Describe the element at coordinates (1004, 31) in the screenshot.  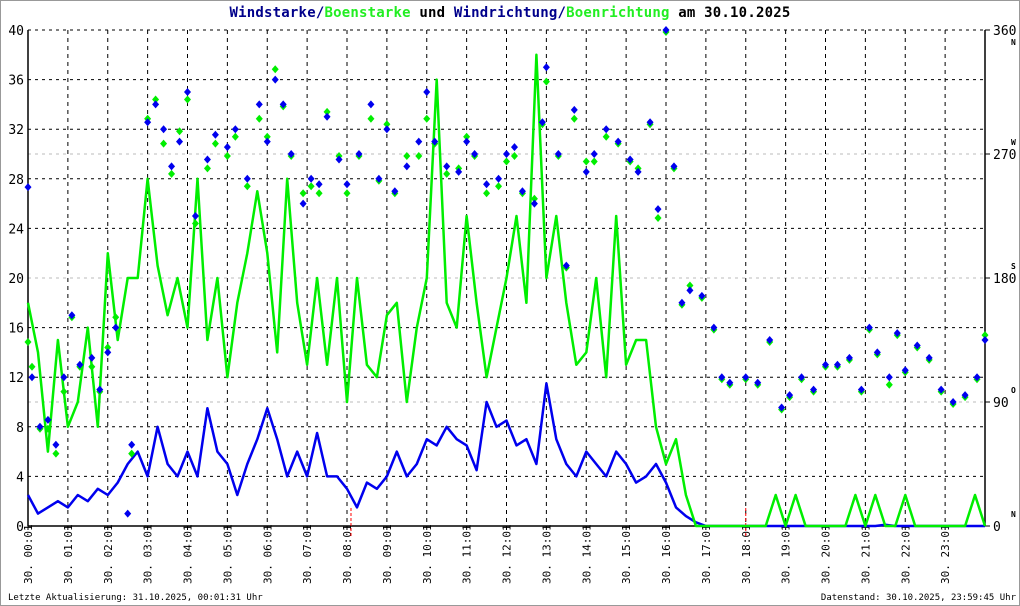
I see `y-tick-label-right: 360` at that location.